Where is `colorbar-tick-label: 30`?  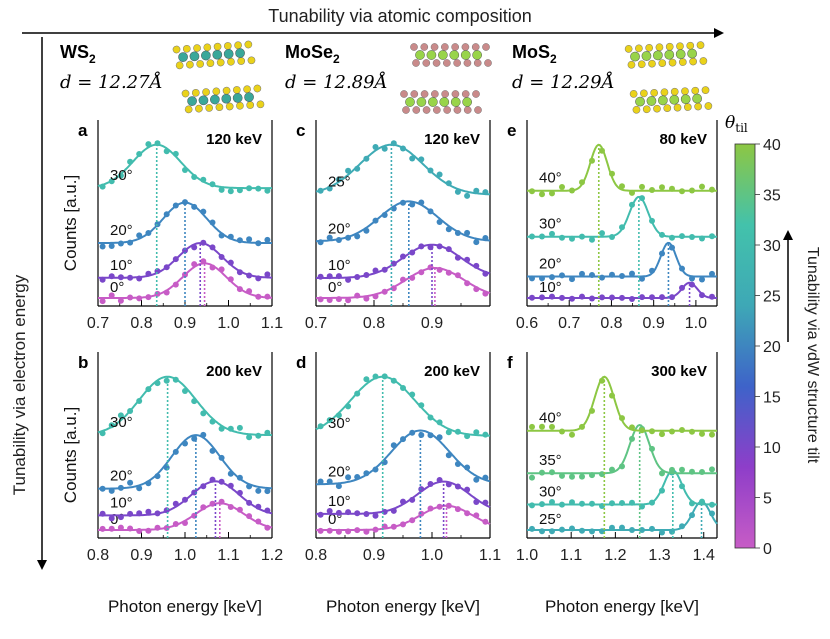 colorbar-tick-label: 30 is located at coordinates (772, 246).